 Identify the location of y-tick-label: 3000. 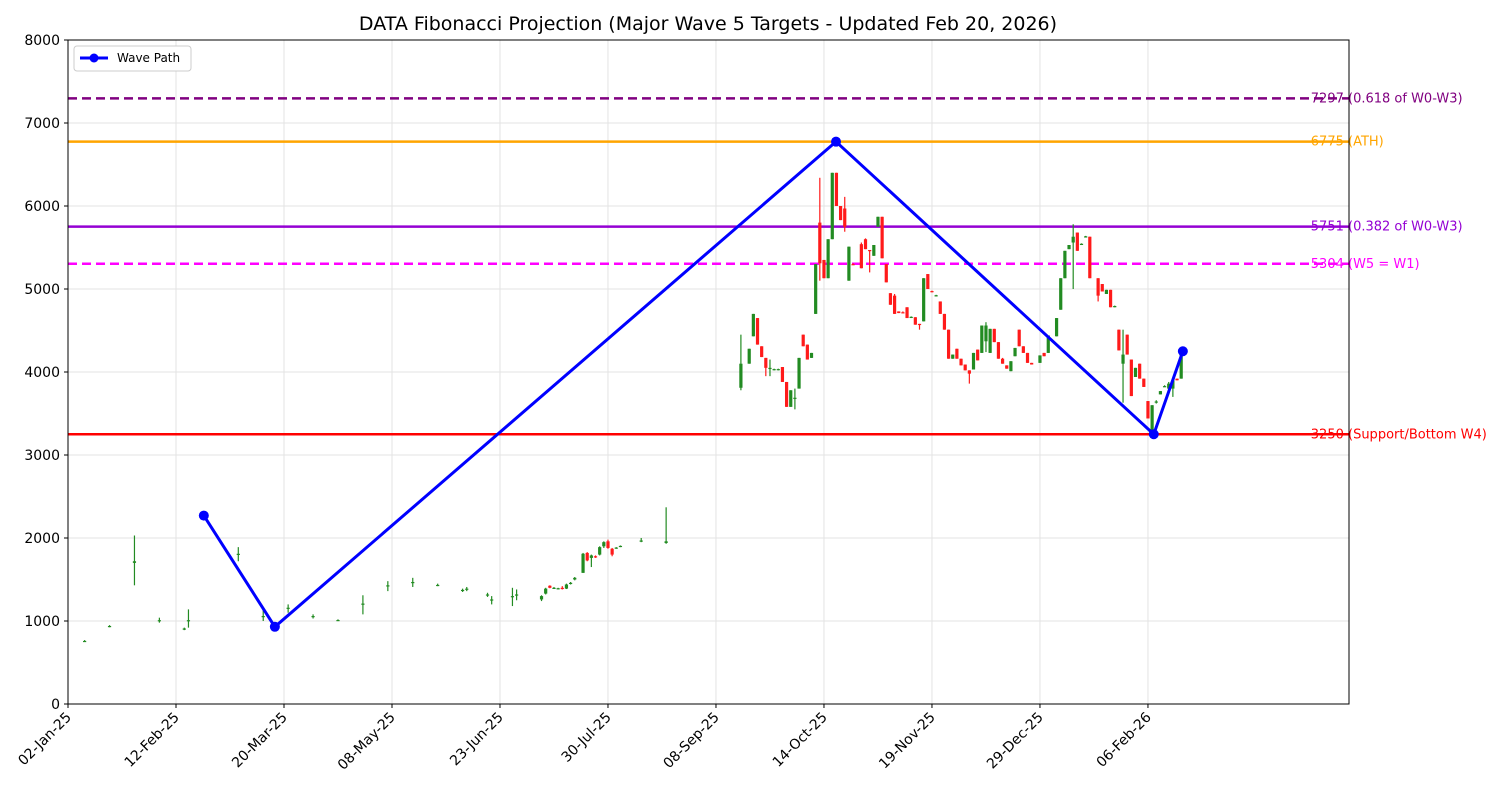
(42, 456).